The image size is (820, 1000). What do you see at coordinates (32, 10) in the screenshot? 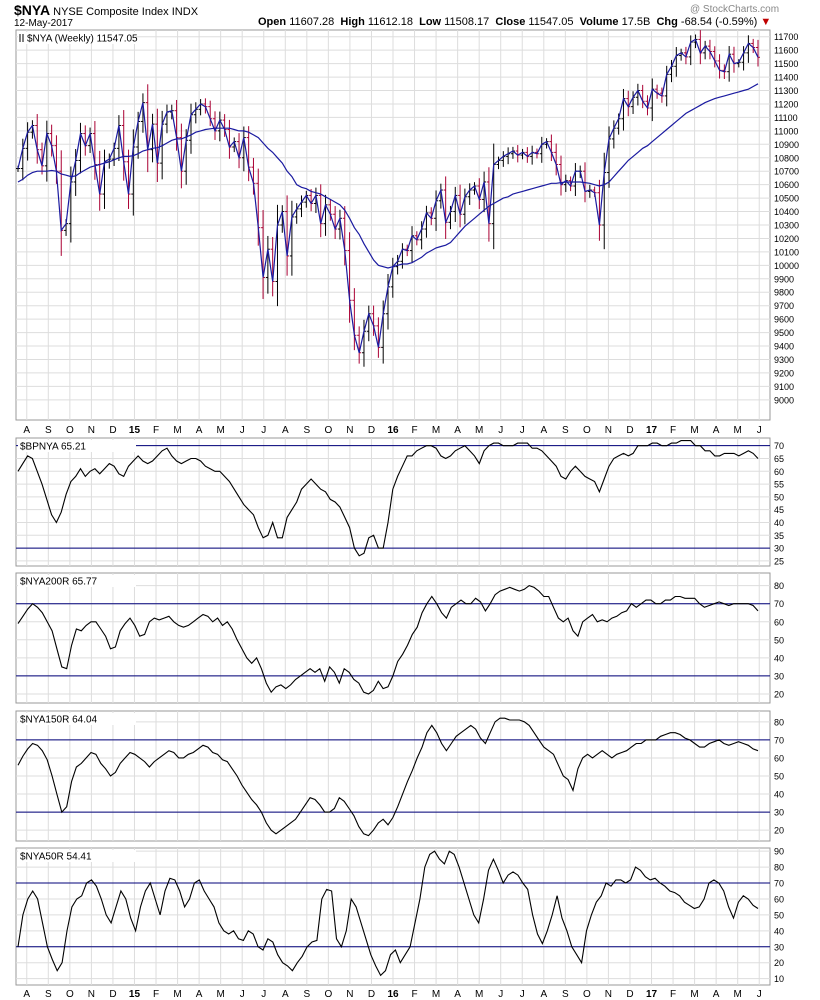
I see `symbol-label: $NYA` at bounding box center [32, 10].